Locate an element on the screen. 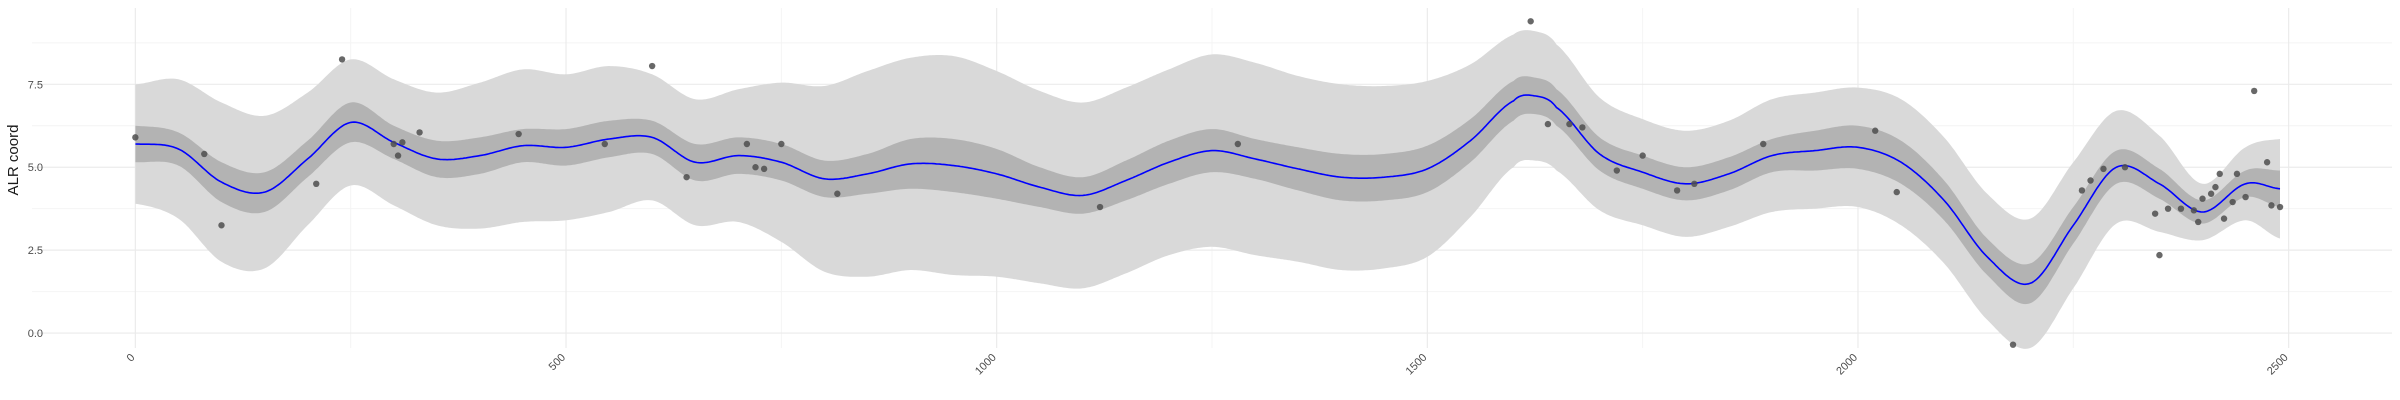  x-tick-label: 1000 is located at coordinates (986, 365).